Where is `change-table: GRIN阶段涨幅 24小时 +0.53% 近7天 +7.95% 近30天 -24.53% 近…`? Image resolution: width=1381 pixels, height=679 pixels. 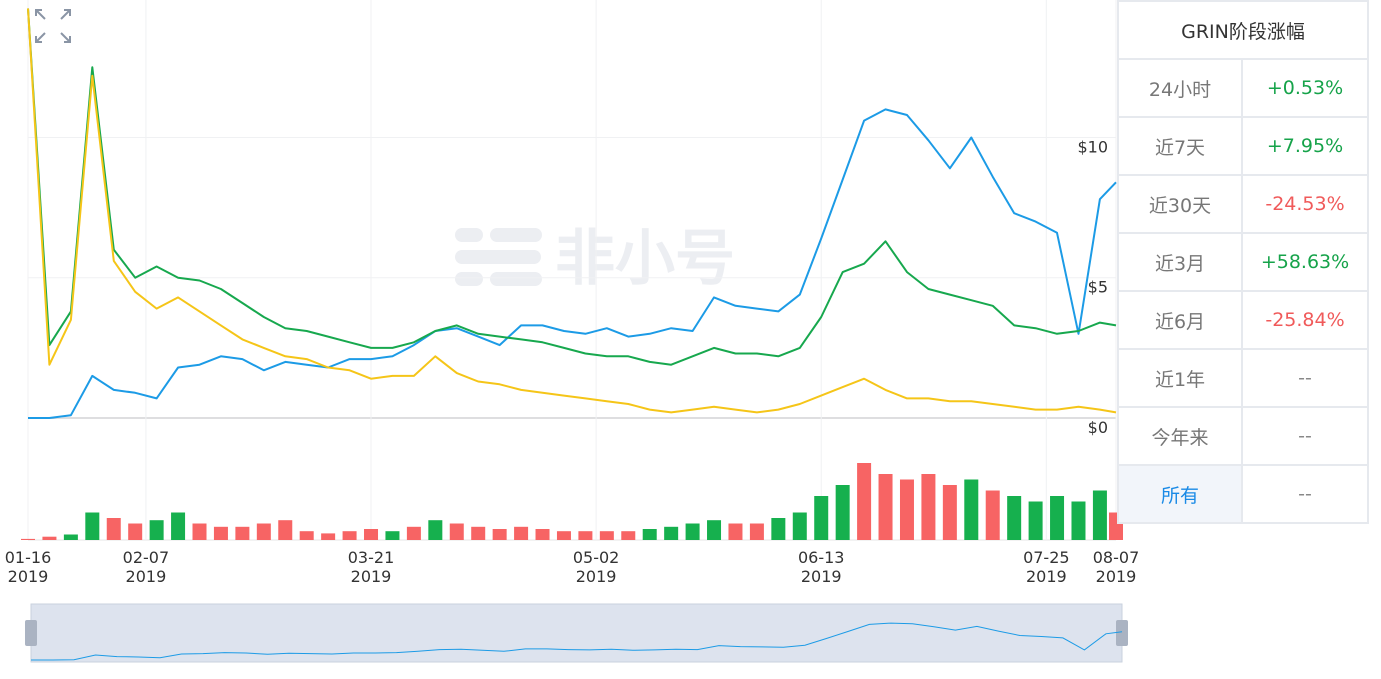
change-table: GRIN阶段涨幅 24小时 +0.53% 近7天 +7.95% 近30天 -24.53% 近… is located at coordinates (1243, 262).